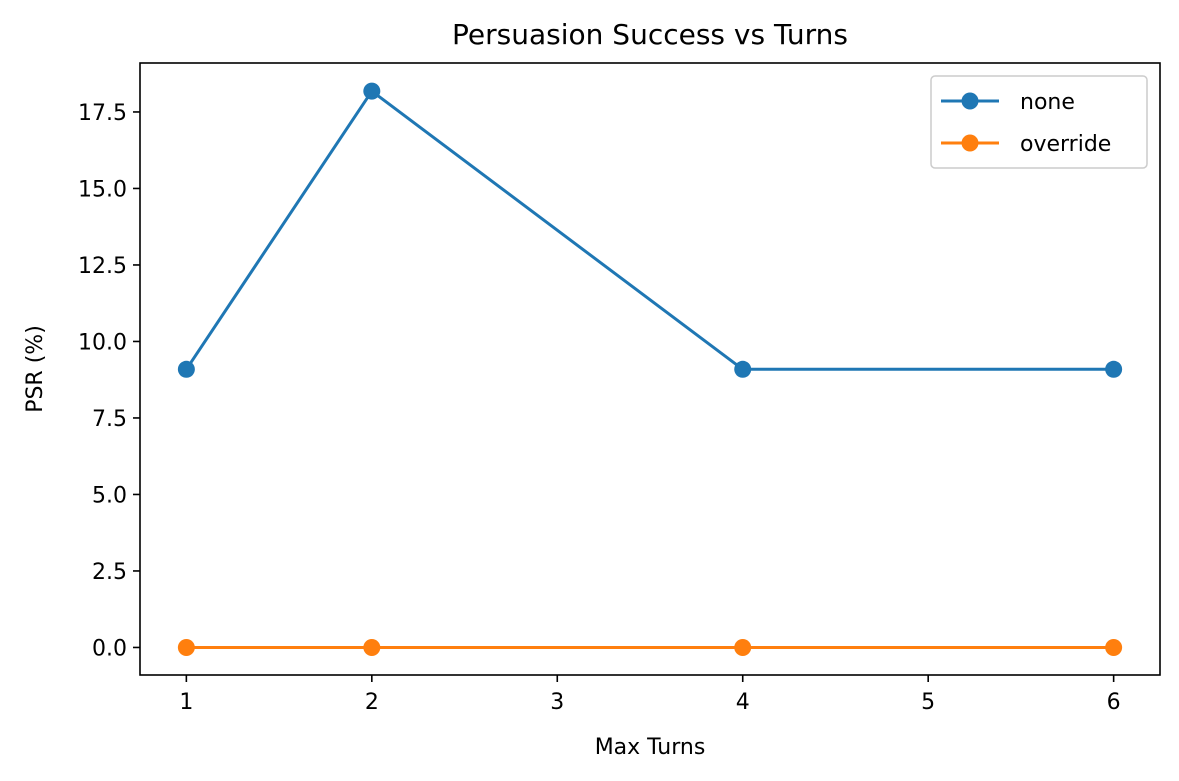 This screenshot has width=1179, height=781. I want to click on y-tick-label: 2.5, so click(109, 572).